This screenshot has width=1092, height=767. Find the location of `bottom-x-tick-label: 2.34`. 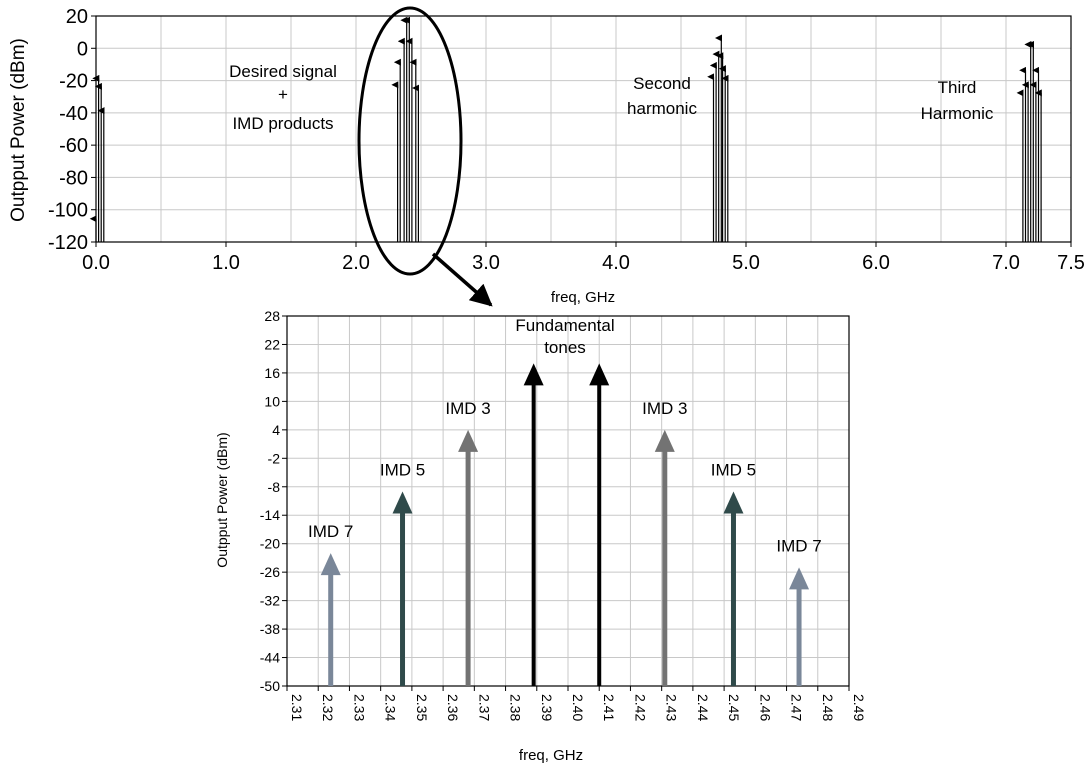

bottom-x-tick-label: 2.34 is located at coordinates (391, 707).